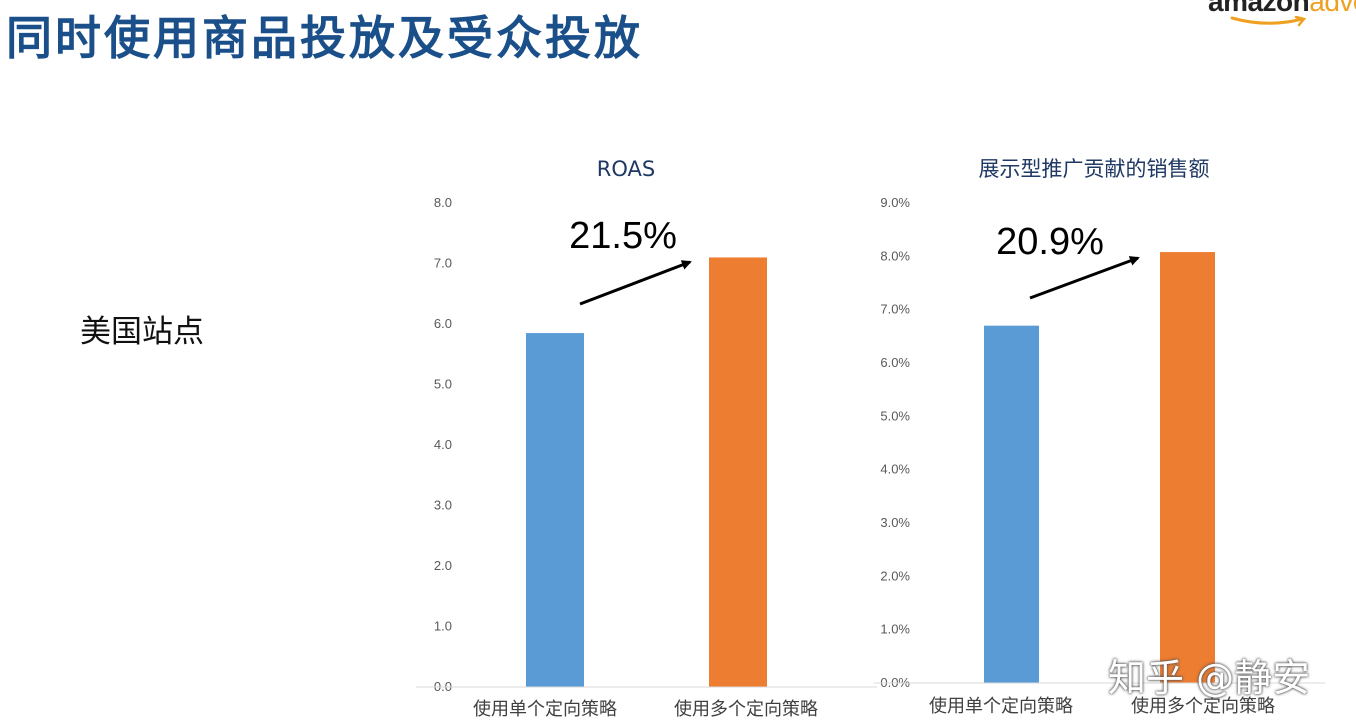 Image resolution: width=1356 pixels, height=727 pixels. I want to click on amazon-advertising-logo: amazonadve, so click(1282, 14).